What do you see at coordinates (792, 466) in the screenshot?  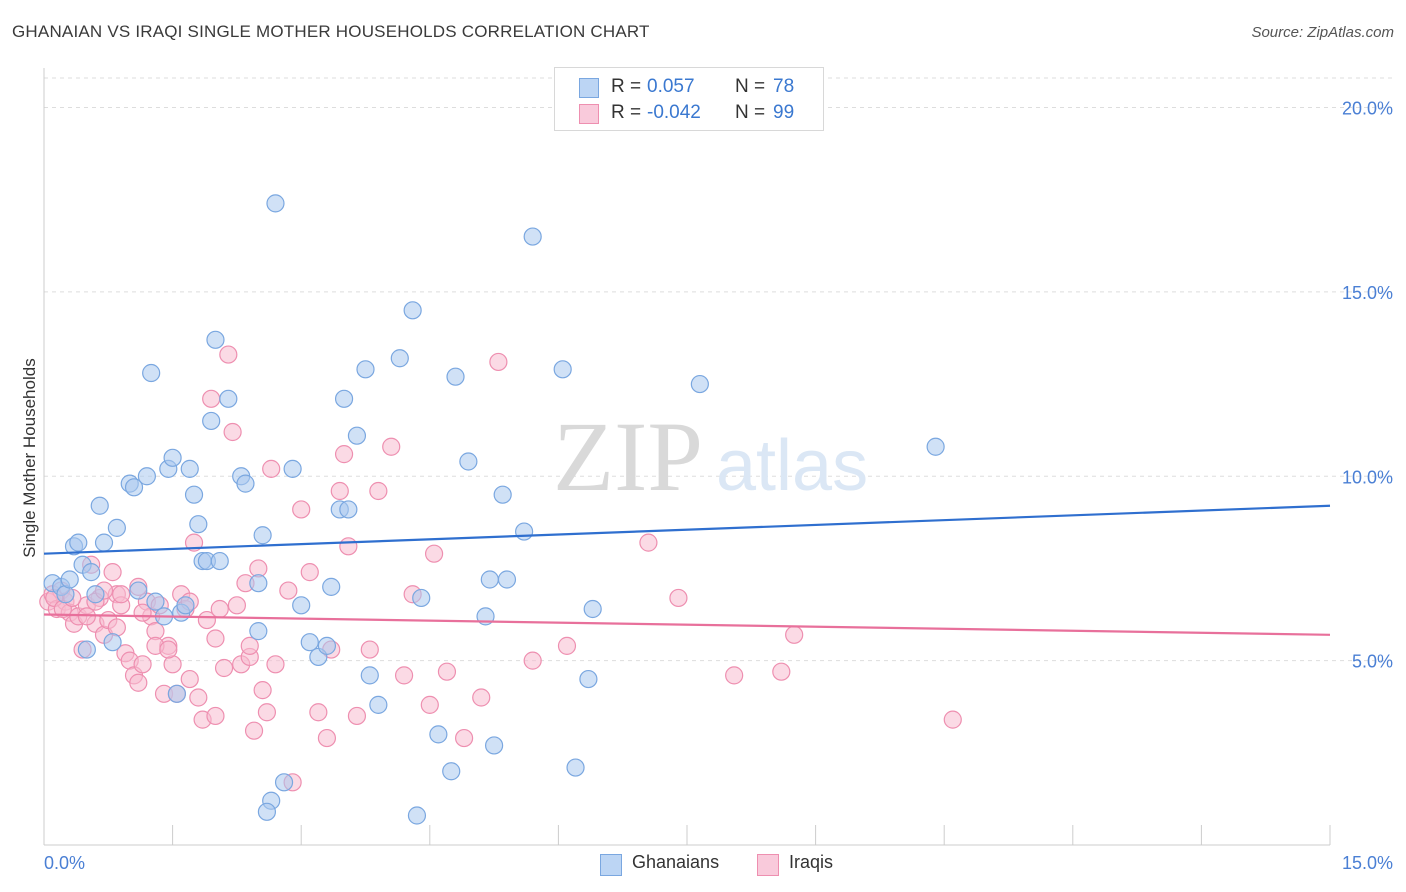 I see `watermark-atlas: atlas` at bounding box center [792, 466].